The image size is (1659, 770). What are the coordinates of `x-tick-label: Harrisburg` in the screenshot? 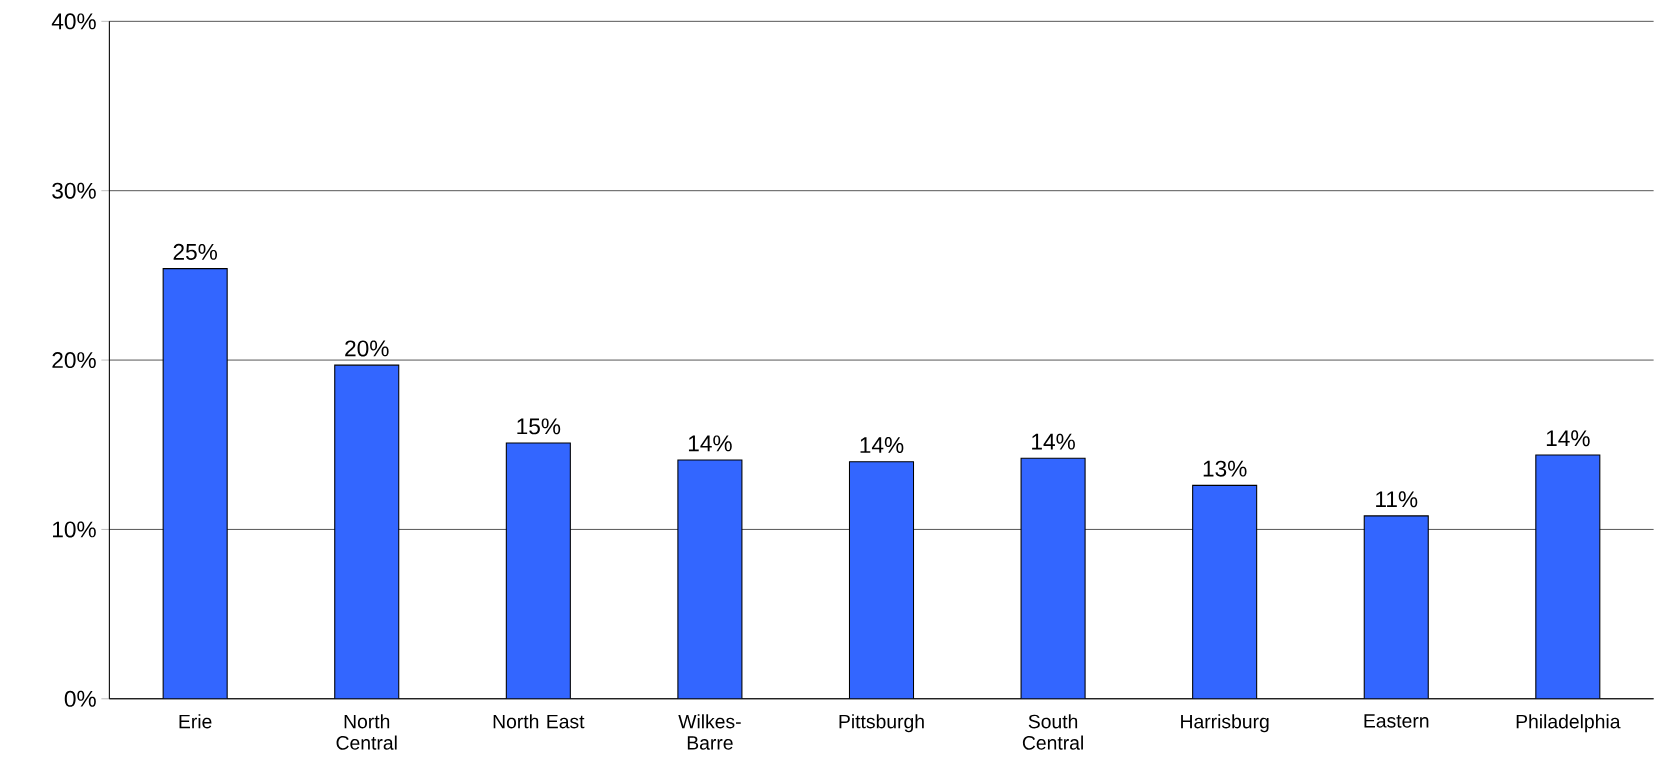 It's located at (1225, 723).